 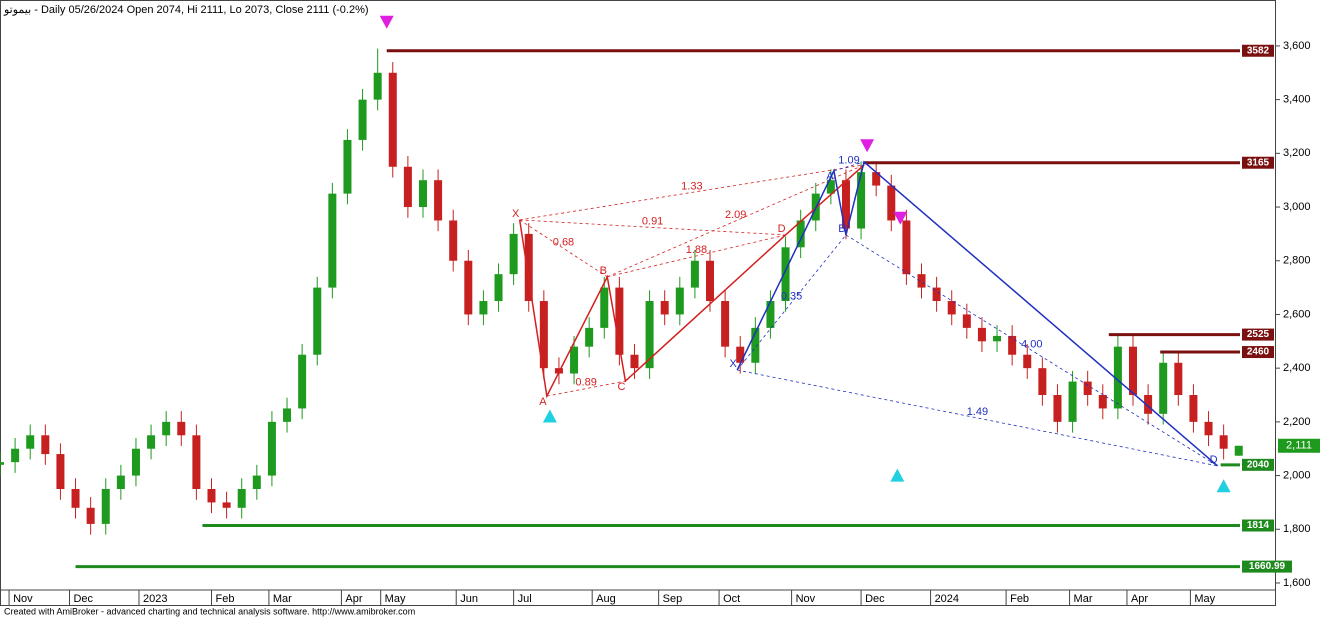 I want to click on ratio-label: 1.88, so click(x=696, y=250).